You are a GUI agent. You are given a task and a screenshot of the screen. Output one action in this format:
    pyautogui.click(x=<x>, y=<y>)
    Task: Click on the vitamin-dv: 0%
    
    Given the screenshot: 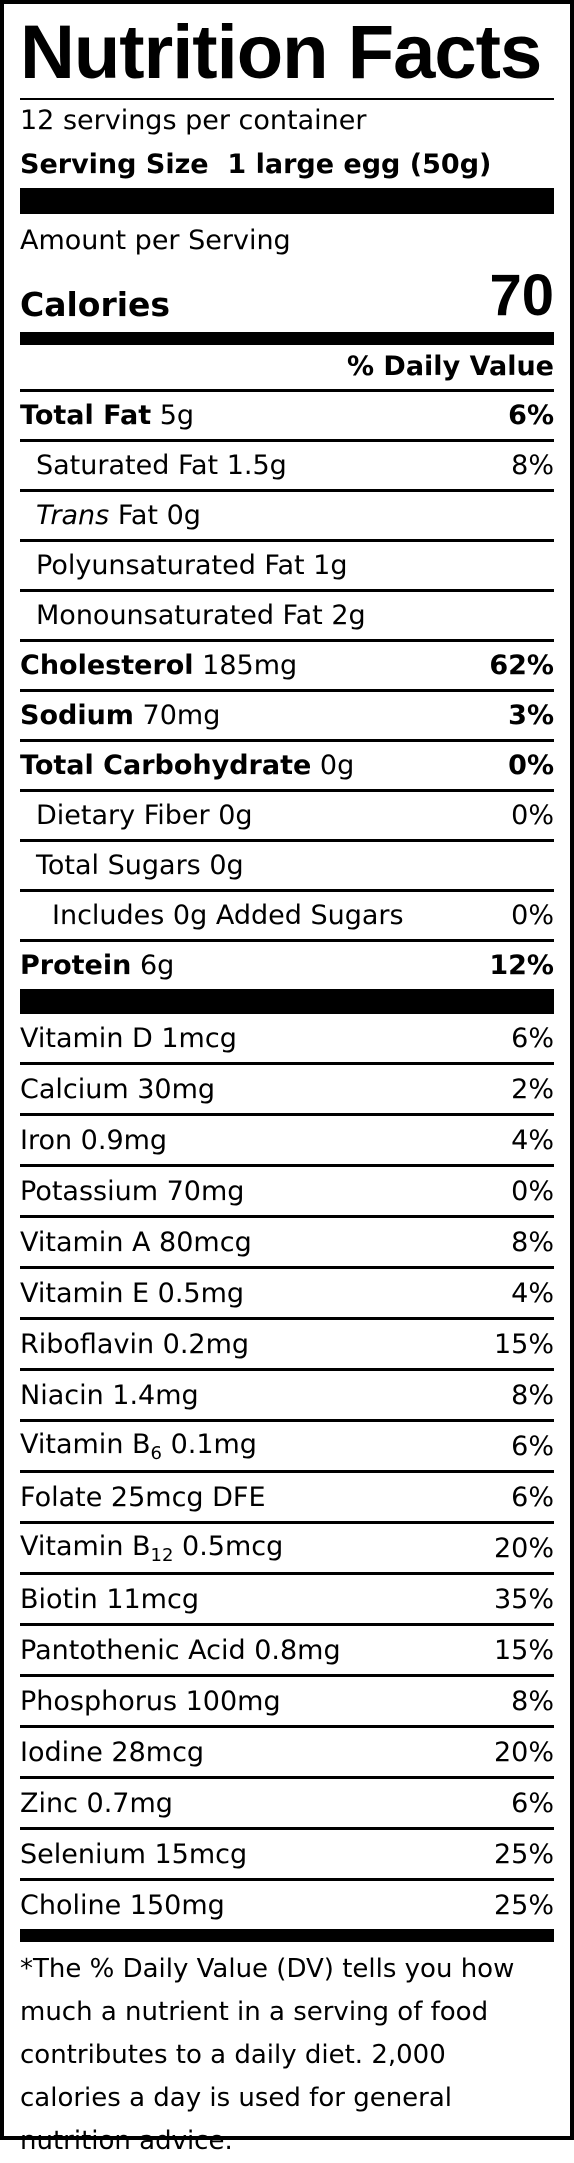 What is the action you would take?
    pyautogui.click(x=532, y=1191)
    